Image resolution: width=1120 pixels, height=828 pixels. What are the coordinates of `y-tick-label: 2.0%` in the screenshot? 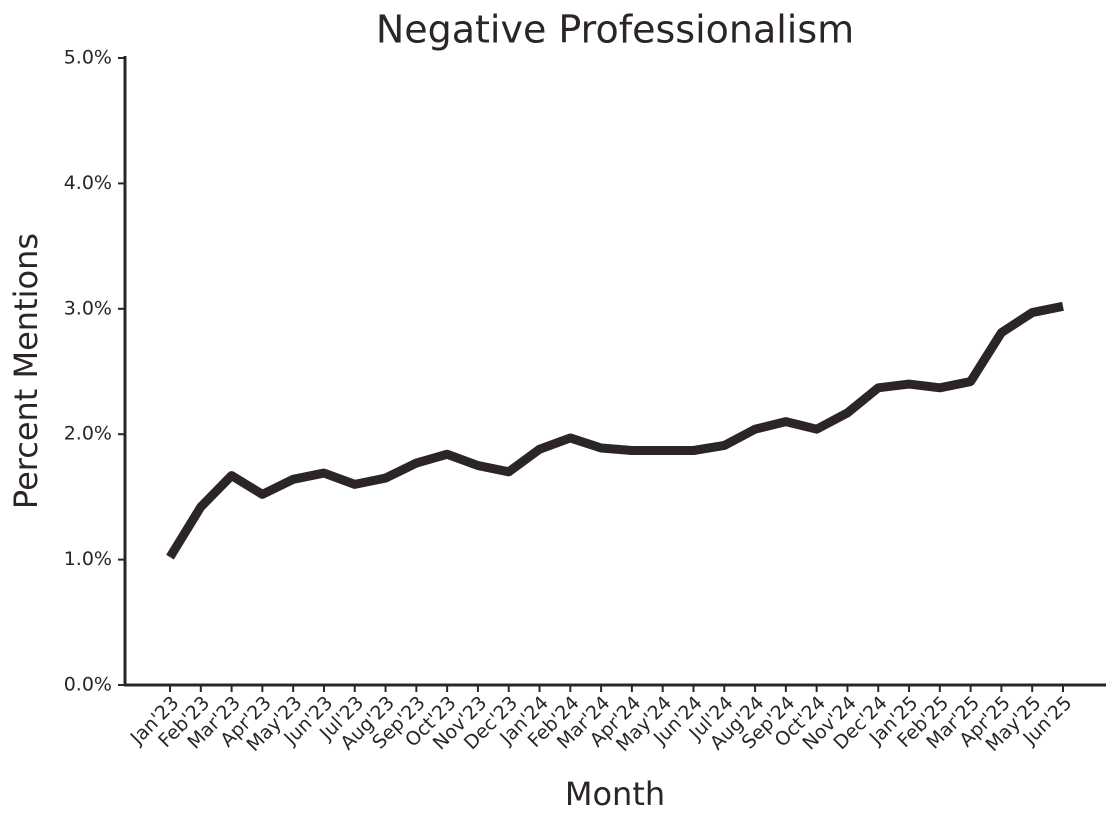 It's located at (88, 434).